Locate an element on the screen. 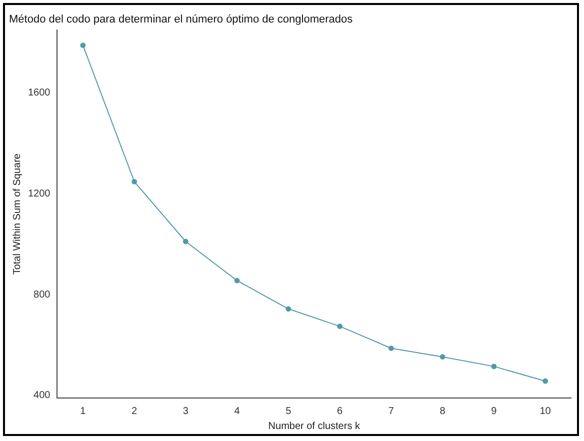 The image size is (584, 441). x-axis-title: Number of clusters k is located at coordinates (314, 426).